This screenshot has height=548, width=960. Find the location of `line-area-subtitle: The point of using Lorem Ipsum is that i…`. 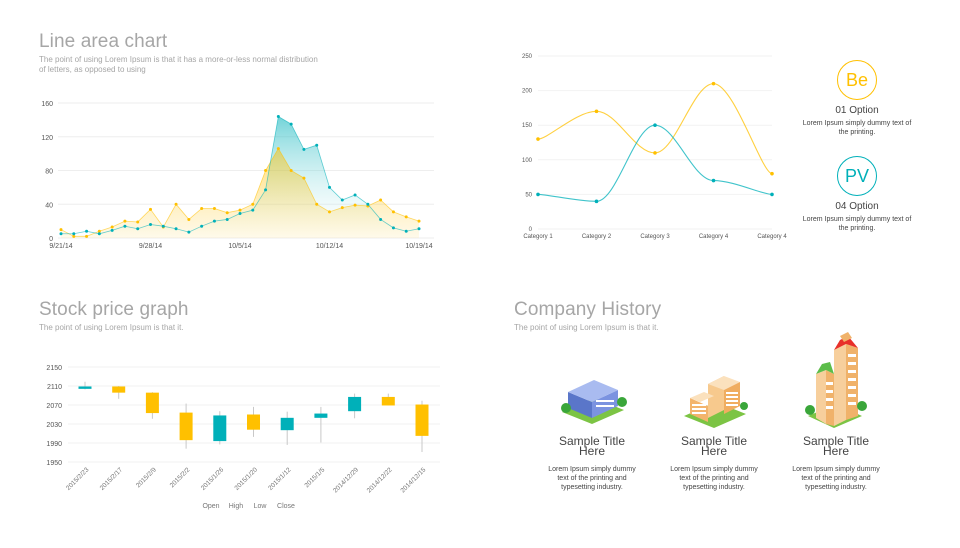

line-area-subtitle: The point of using Lorem Ipsum is that i… is located at coordinates (178, 65).